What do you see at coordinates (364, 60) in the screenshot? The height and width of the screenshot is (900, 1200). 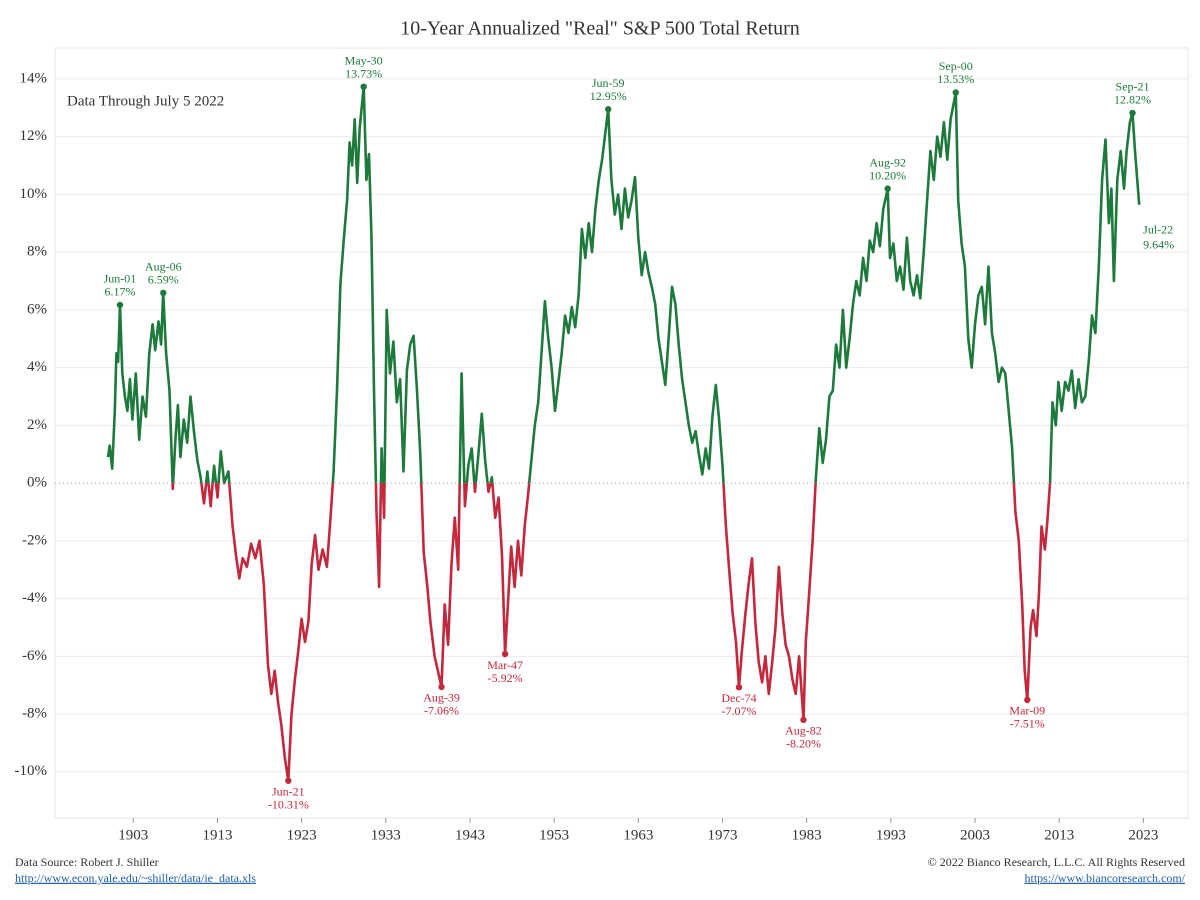 I see `annotation-date: May-30` at bounding box center [364, 60].